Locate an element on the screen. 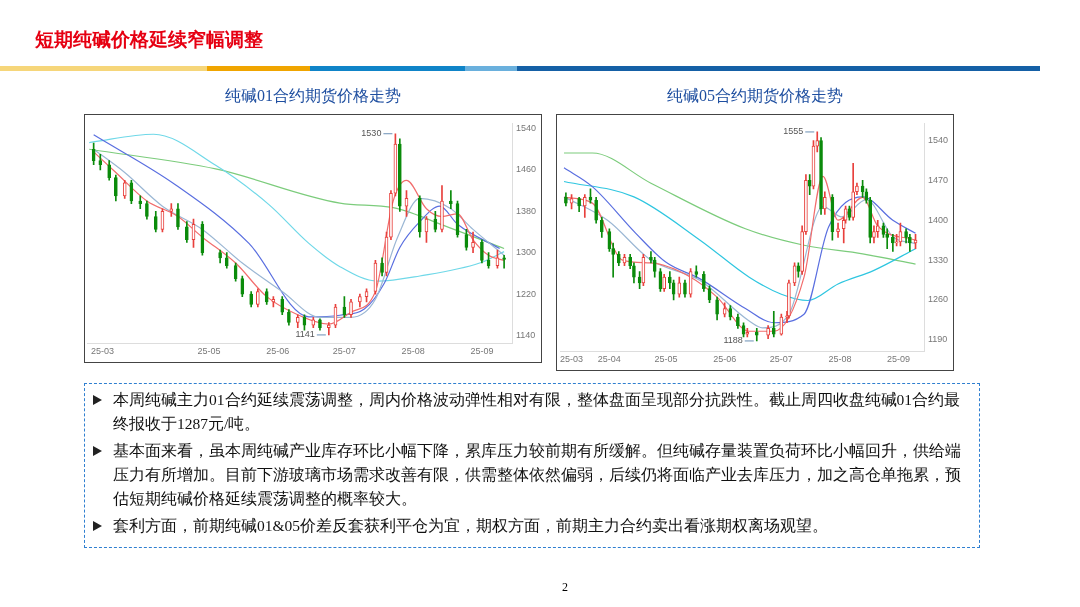  y-tick-label: 1220 is located at coordinates (526, 293).